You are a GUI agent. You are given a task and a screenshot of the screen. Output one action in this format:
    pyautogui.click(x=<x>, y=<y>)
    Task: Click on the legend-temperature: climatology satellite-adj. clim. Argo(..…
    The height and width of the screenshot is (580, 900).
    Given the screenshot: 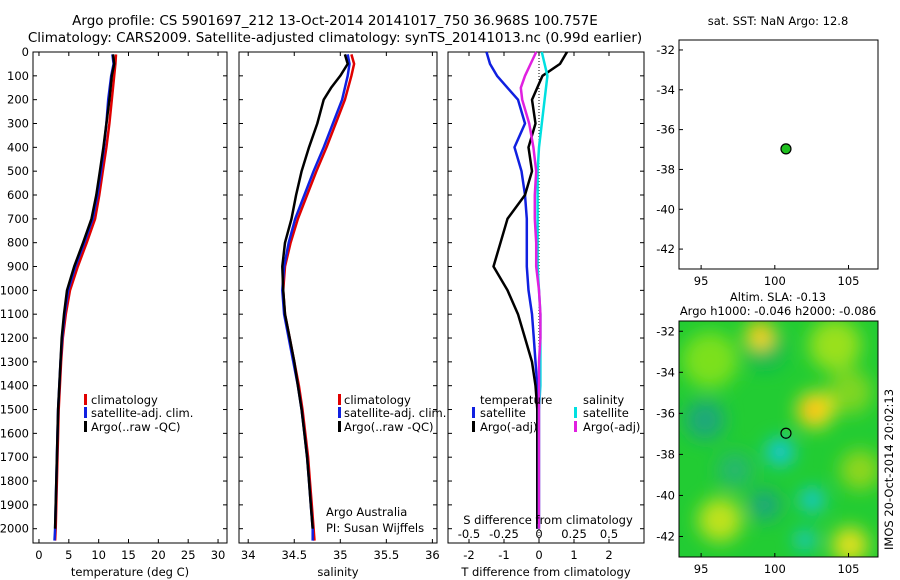 What is the action you would take?
    pyautogui.click(x=138, y=413)
    